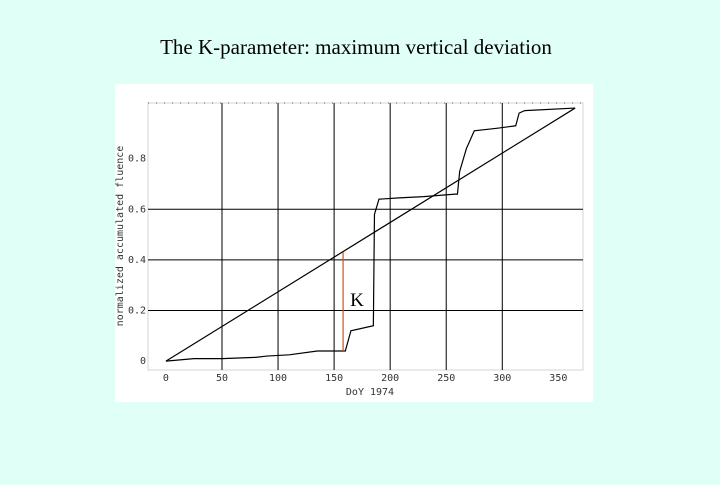 The width and height of the screenshot is (720, 485). What do you see at coordinates (334, 378) in the screenshot?
I see `x-tick-label: 150` at bounding box center [334, 378].